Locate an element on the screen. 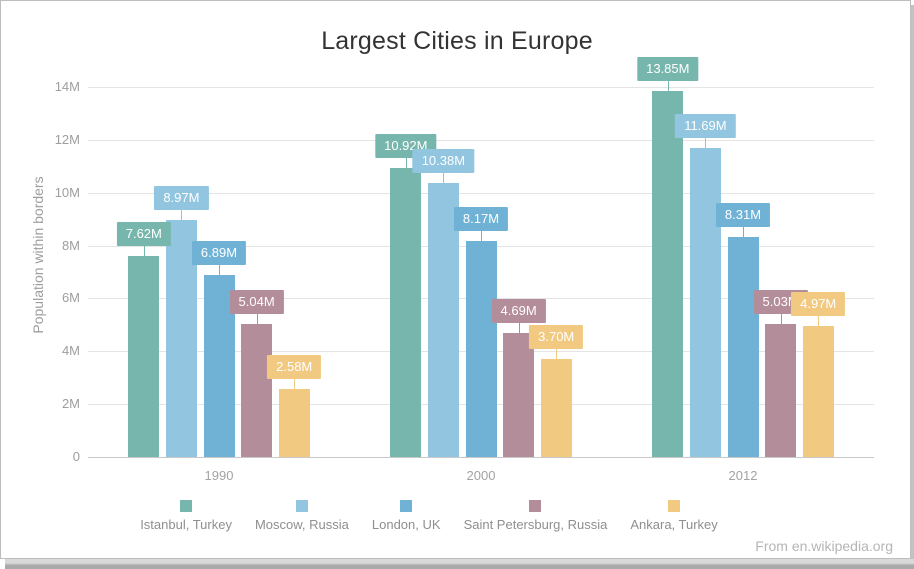 The height and width of the screenshot is (569, 914). panel-shadow-right is located at coordinates (912, 283).